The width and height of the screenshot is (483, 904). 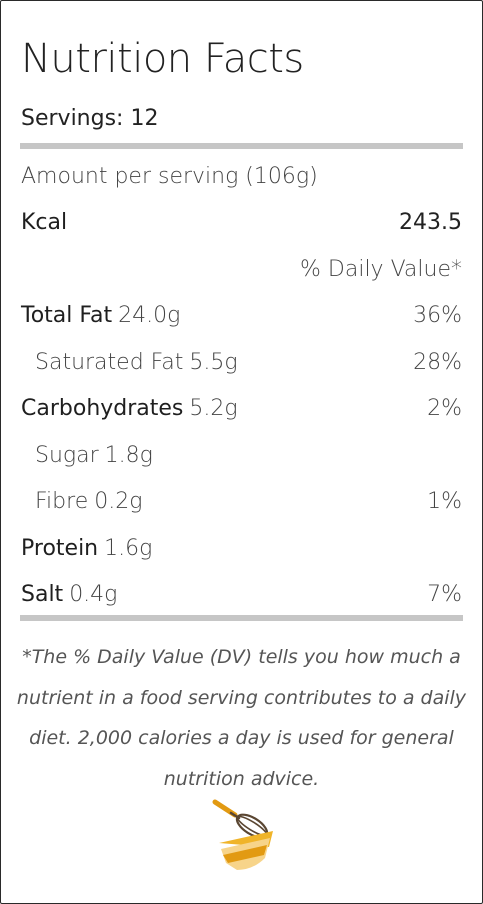 What do you see at coordinates (444, 501) in the screenshot?
I see `nutrient-daily-value: 1%` at bounding box center [444, 501].